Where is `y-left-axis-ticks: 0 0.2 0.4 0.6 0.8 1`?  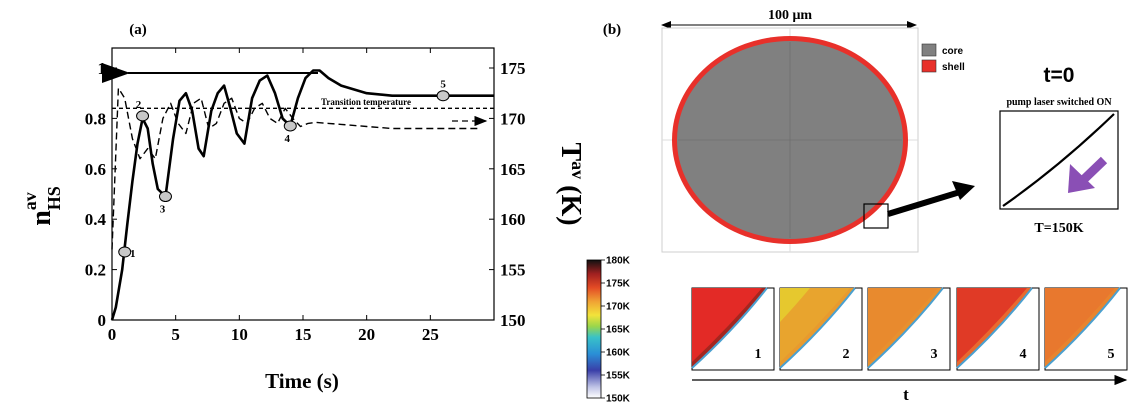 y-left-axis-ticks: 0 0.2 0.4 0.6 0.8 1 is located at coordinates (101, 194).